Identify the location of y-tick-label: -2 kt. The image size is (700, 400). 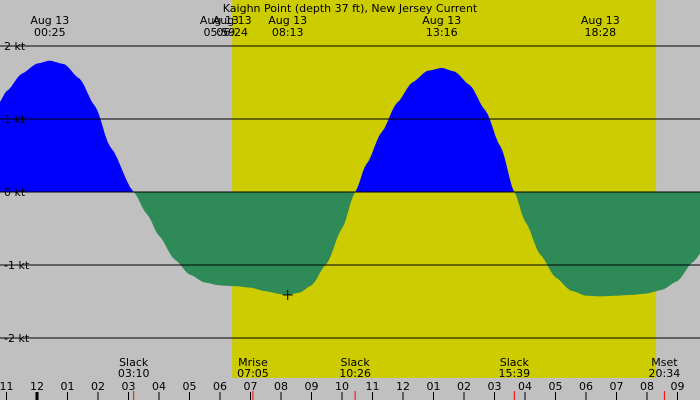
(17, 338).